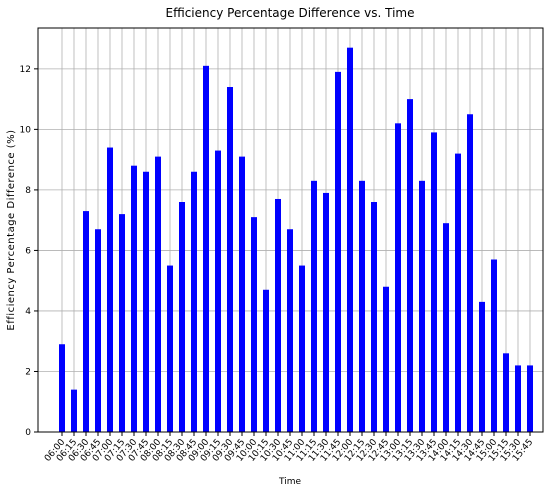 This screenshot has width=553, height=488. What do you see at coordinates (28, 191) in the screenshot?
I see `y-tick-label: 8` at bounding box center [28, 191].